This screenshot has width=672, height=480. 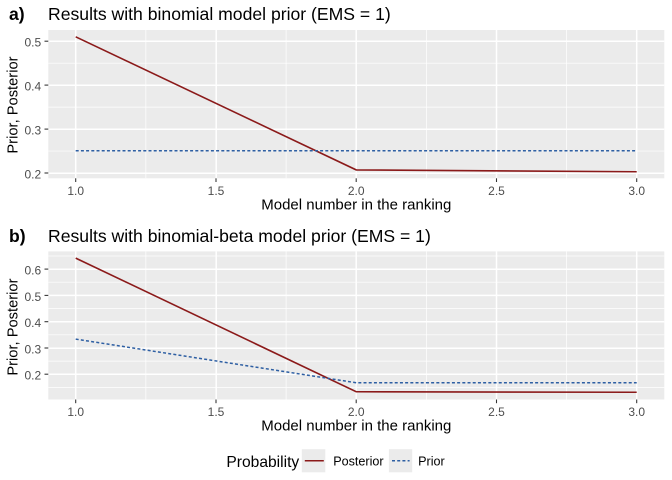 What do you see at coordinates (262, 462) in the screenshot?
I see `svg-text: Probability` at bounding box center [262, 462].